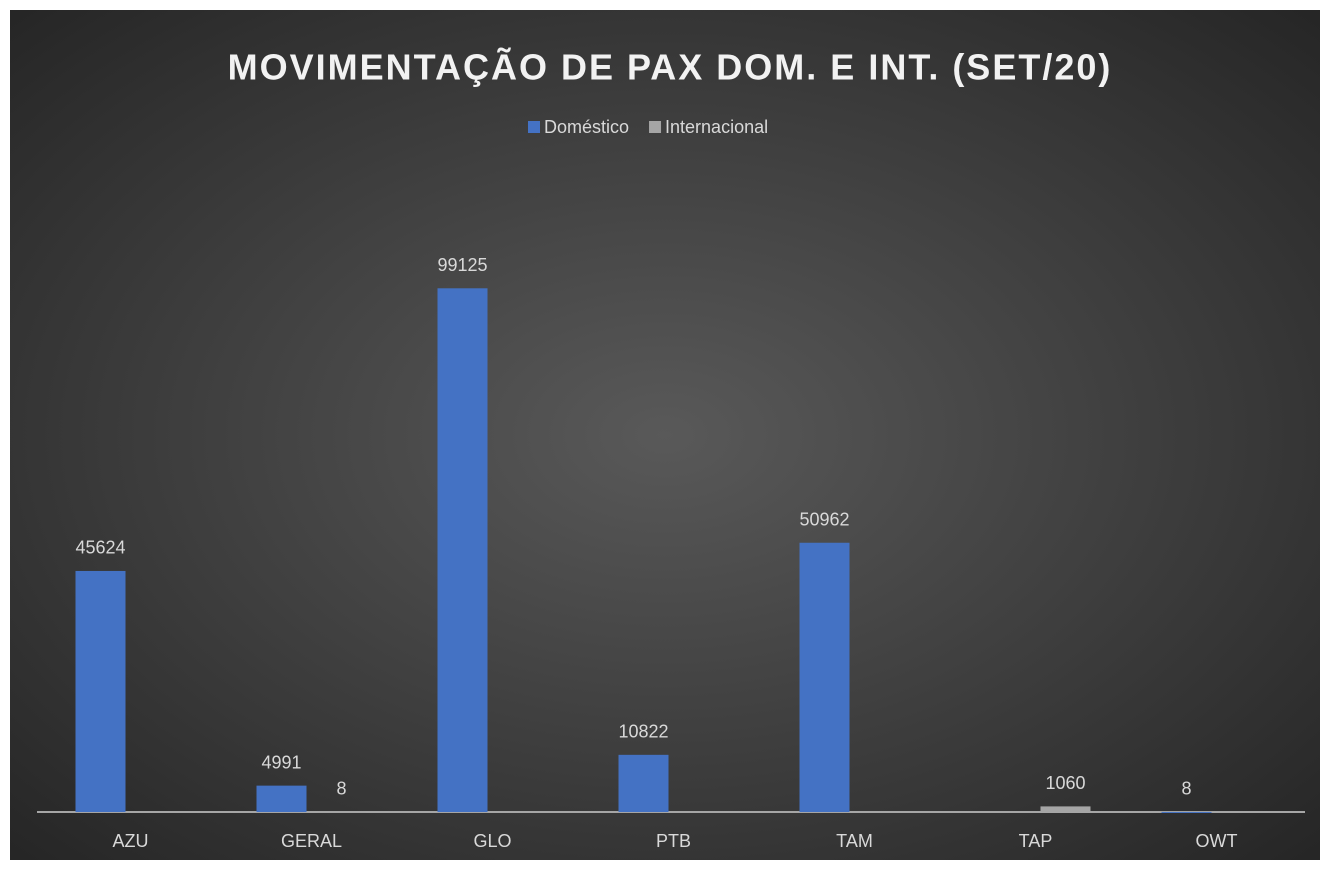 The image size is (1330, 871). What do you see at coordinates (670, 67) in the screenshot?
I see `chart-title: MOVIMENTAÇÃO DE PAX DOM. E INT. (SET/20)` at bounding box center [670, 67].